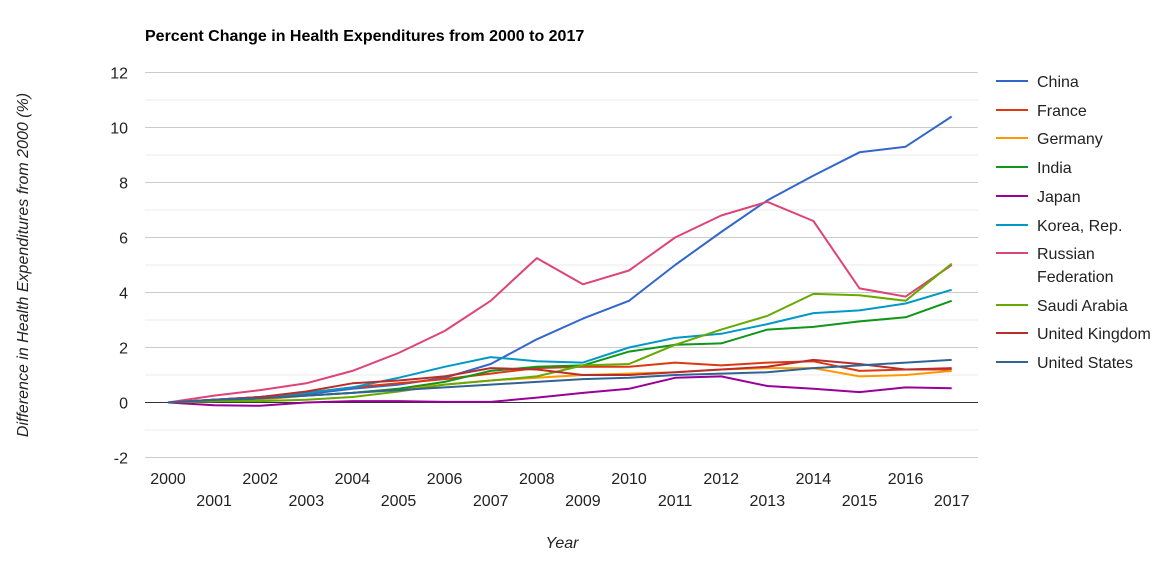  What do you see at coordinates (119, 267) in the screenshot?
I see `y-axis-ticks: -2 0 2 4 6 8 10 12` at bounding box center [119, 267].